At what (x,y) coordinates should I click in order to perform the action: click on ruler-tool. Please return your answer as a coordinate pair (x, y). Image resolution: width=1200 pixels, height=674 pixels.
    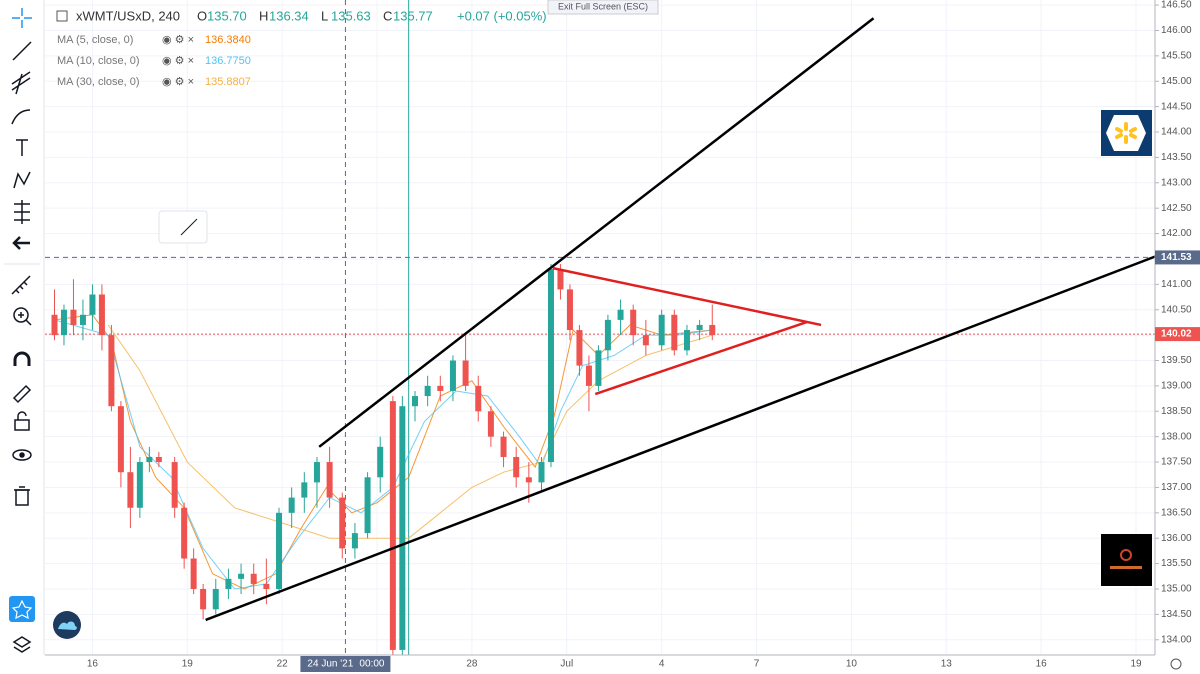
    Looking at the image, I should click on (21, 285).